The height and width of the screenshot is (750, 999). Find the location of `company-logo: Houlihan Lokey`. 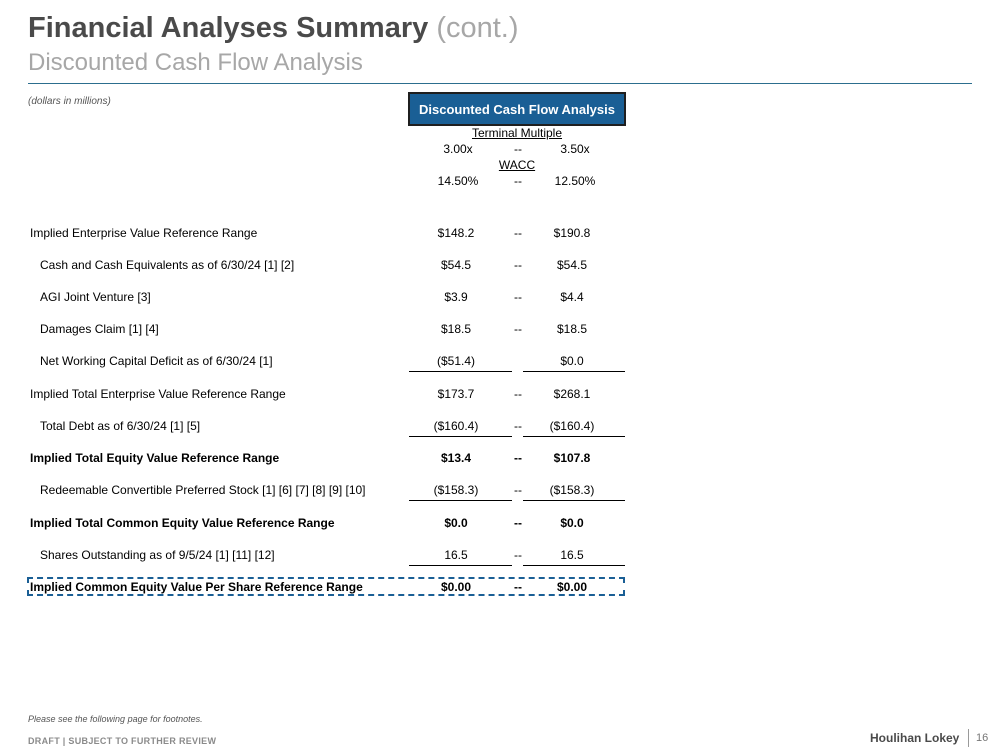

company-logo: Houlihan Lokey is located at coordinates (914, 738).